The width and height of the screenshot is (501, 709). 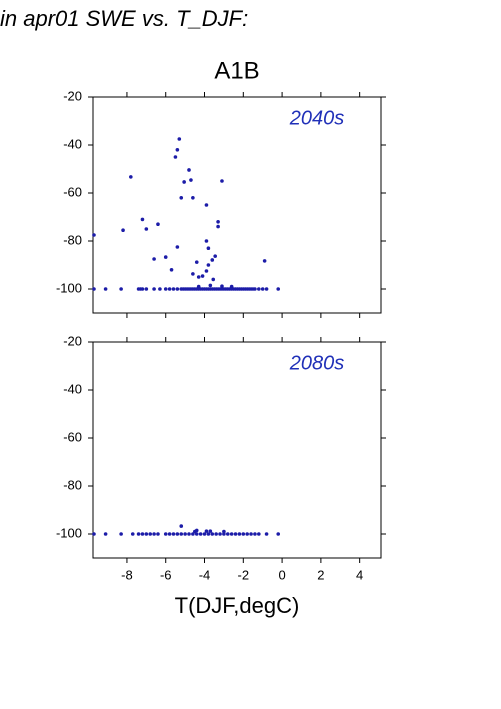 What do you see at coordinates (236, 70) in the screenshot?
I see `panel-title: A1B` at bounding box center [236, 70].